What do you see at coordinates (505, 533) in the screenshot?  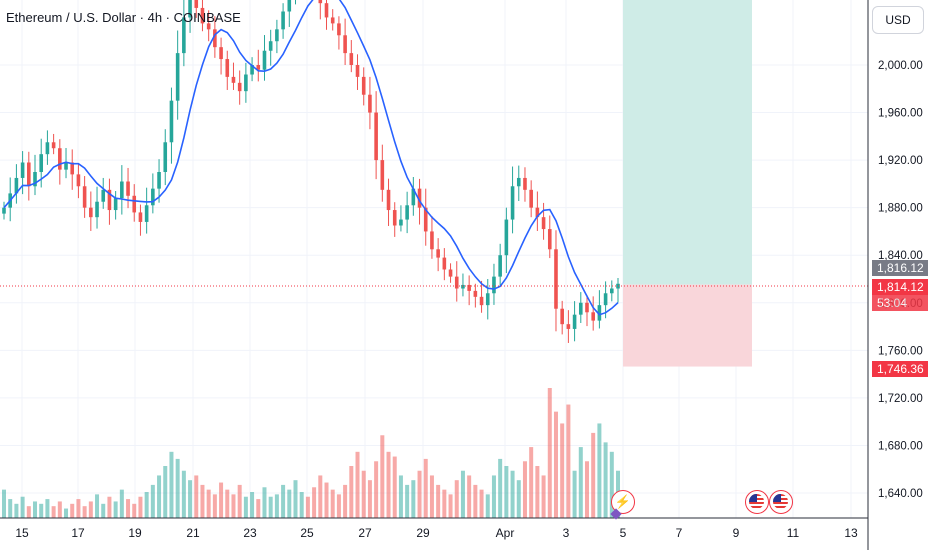 I see `time-tick-label: Apr` at bounding box center [505, 533].